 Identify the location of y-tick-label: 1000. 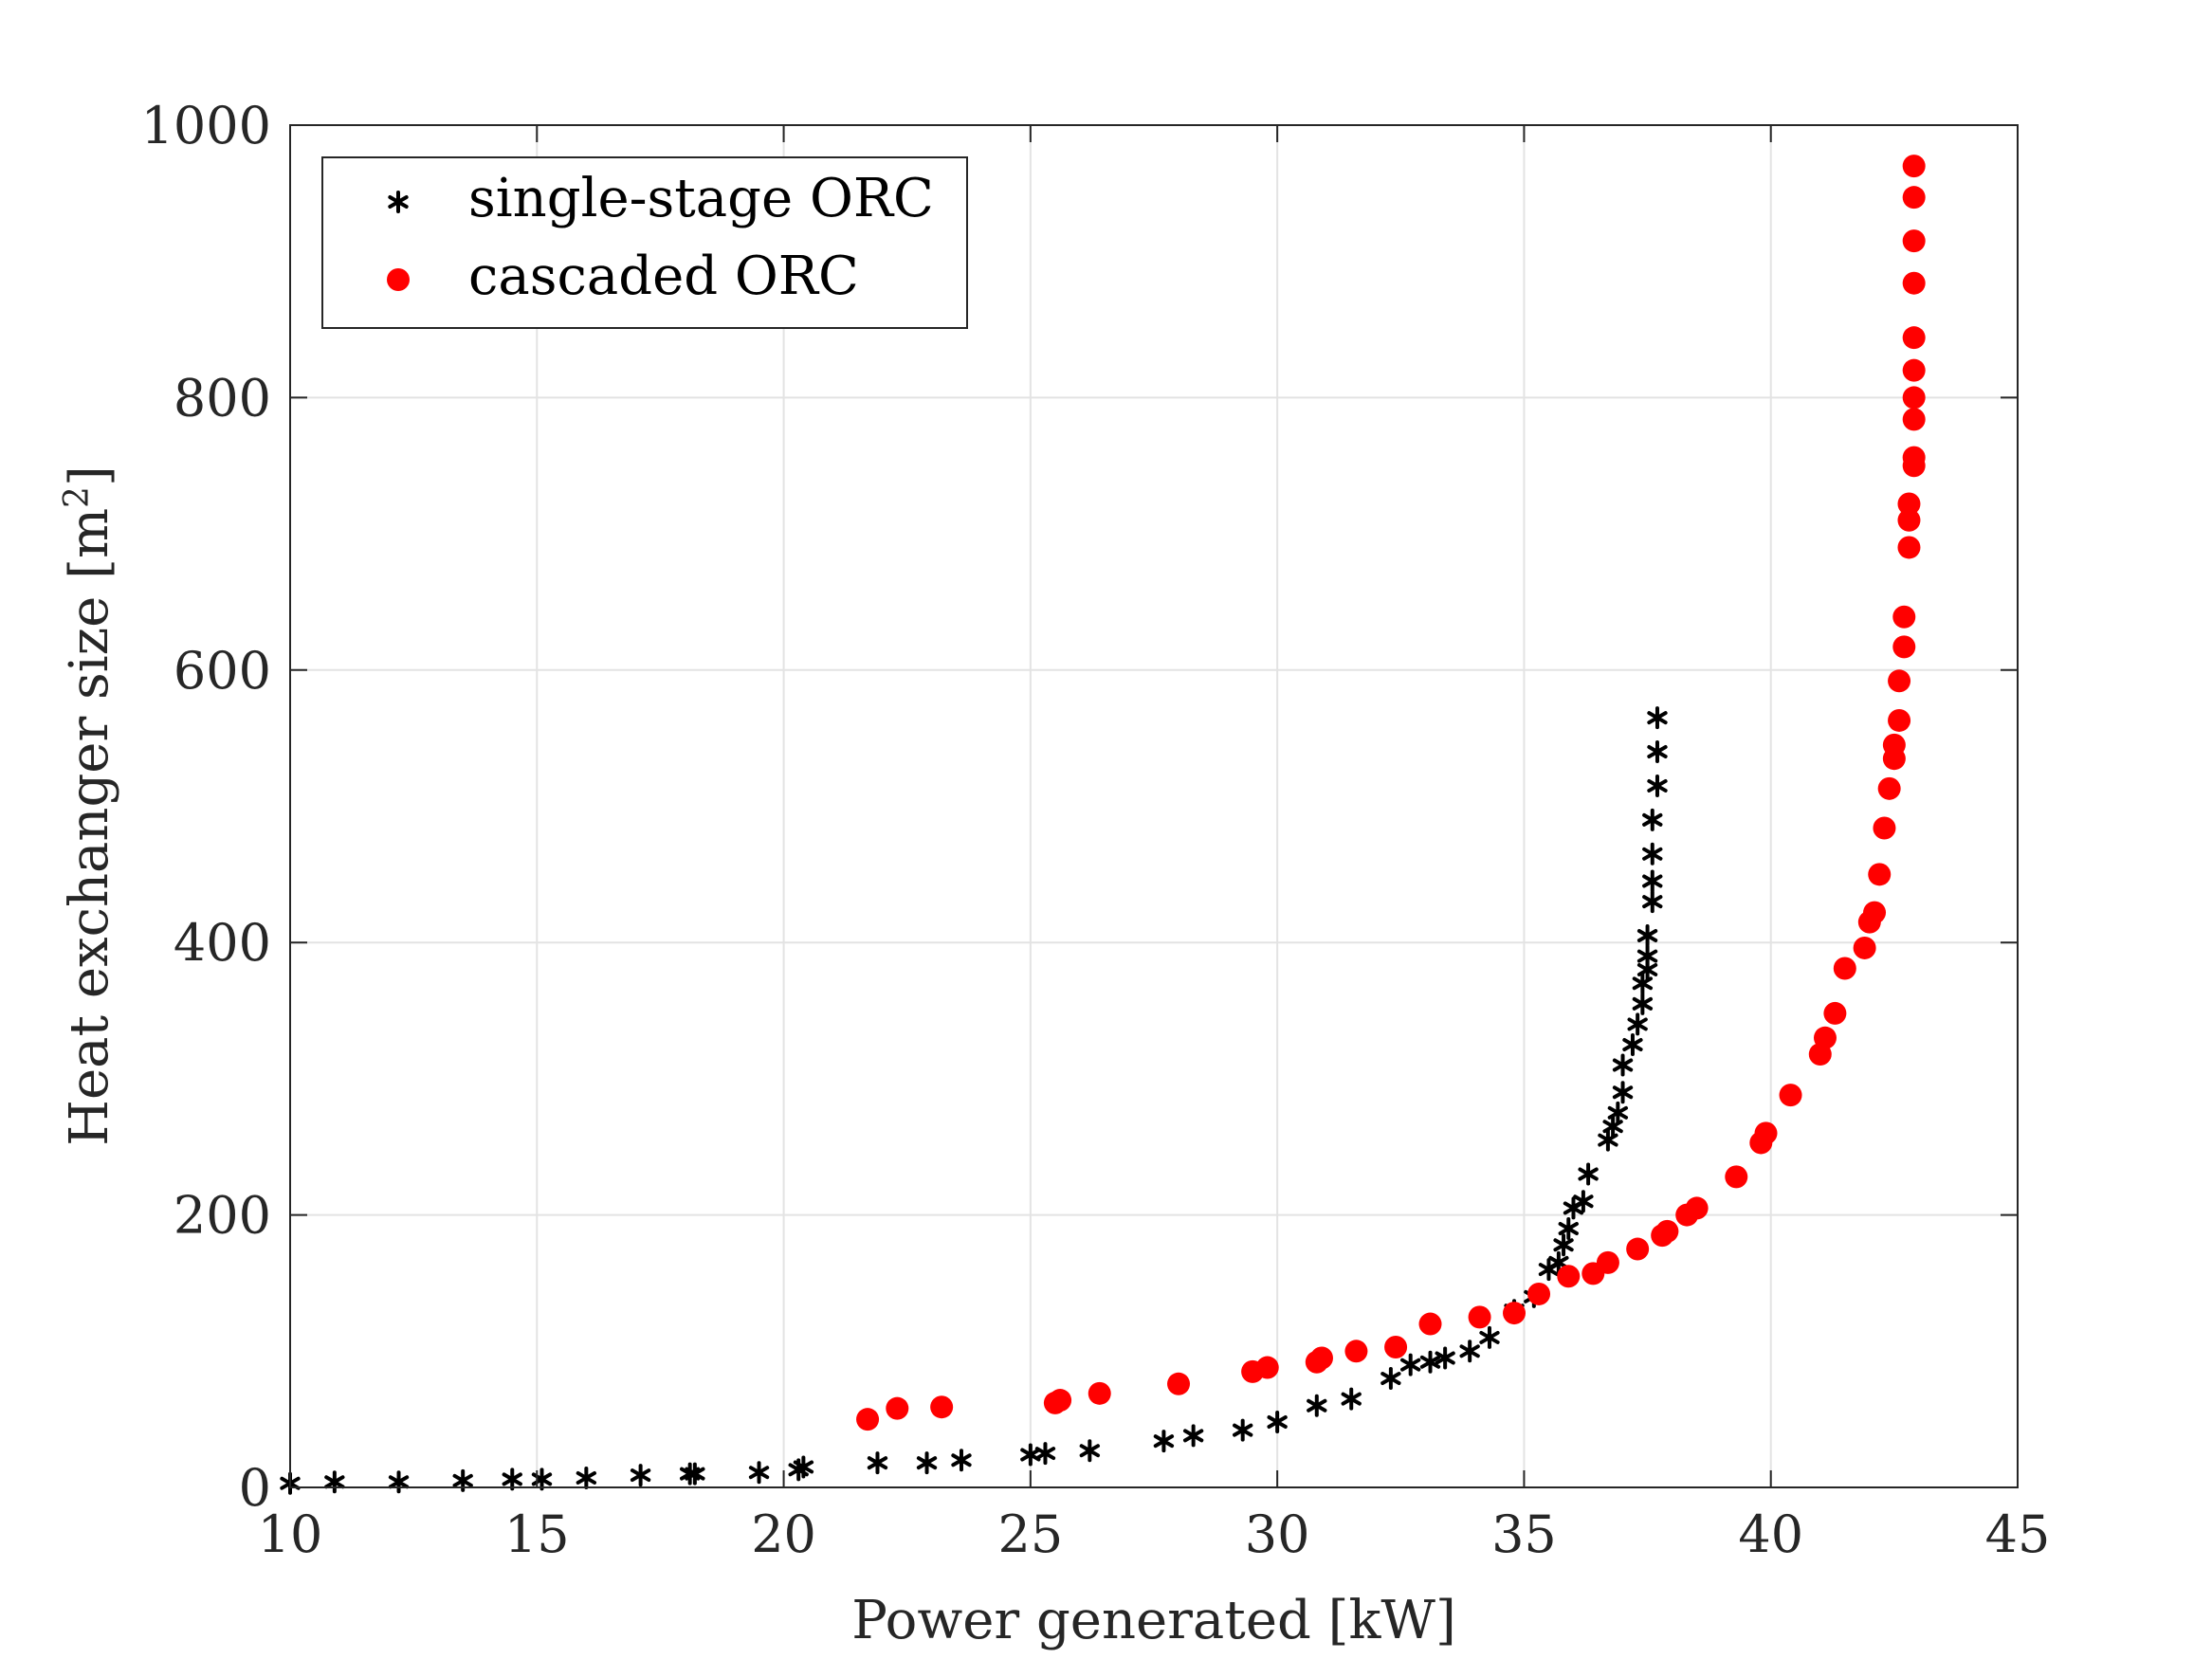
(206, 125).